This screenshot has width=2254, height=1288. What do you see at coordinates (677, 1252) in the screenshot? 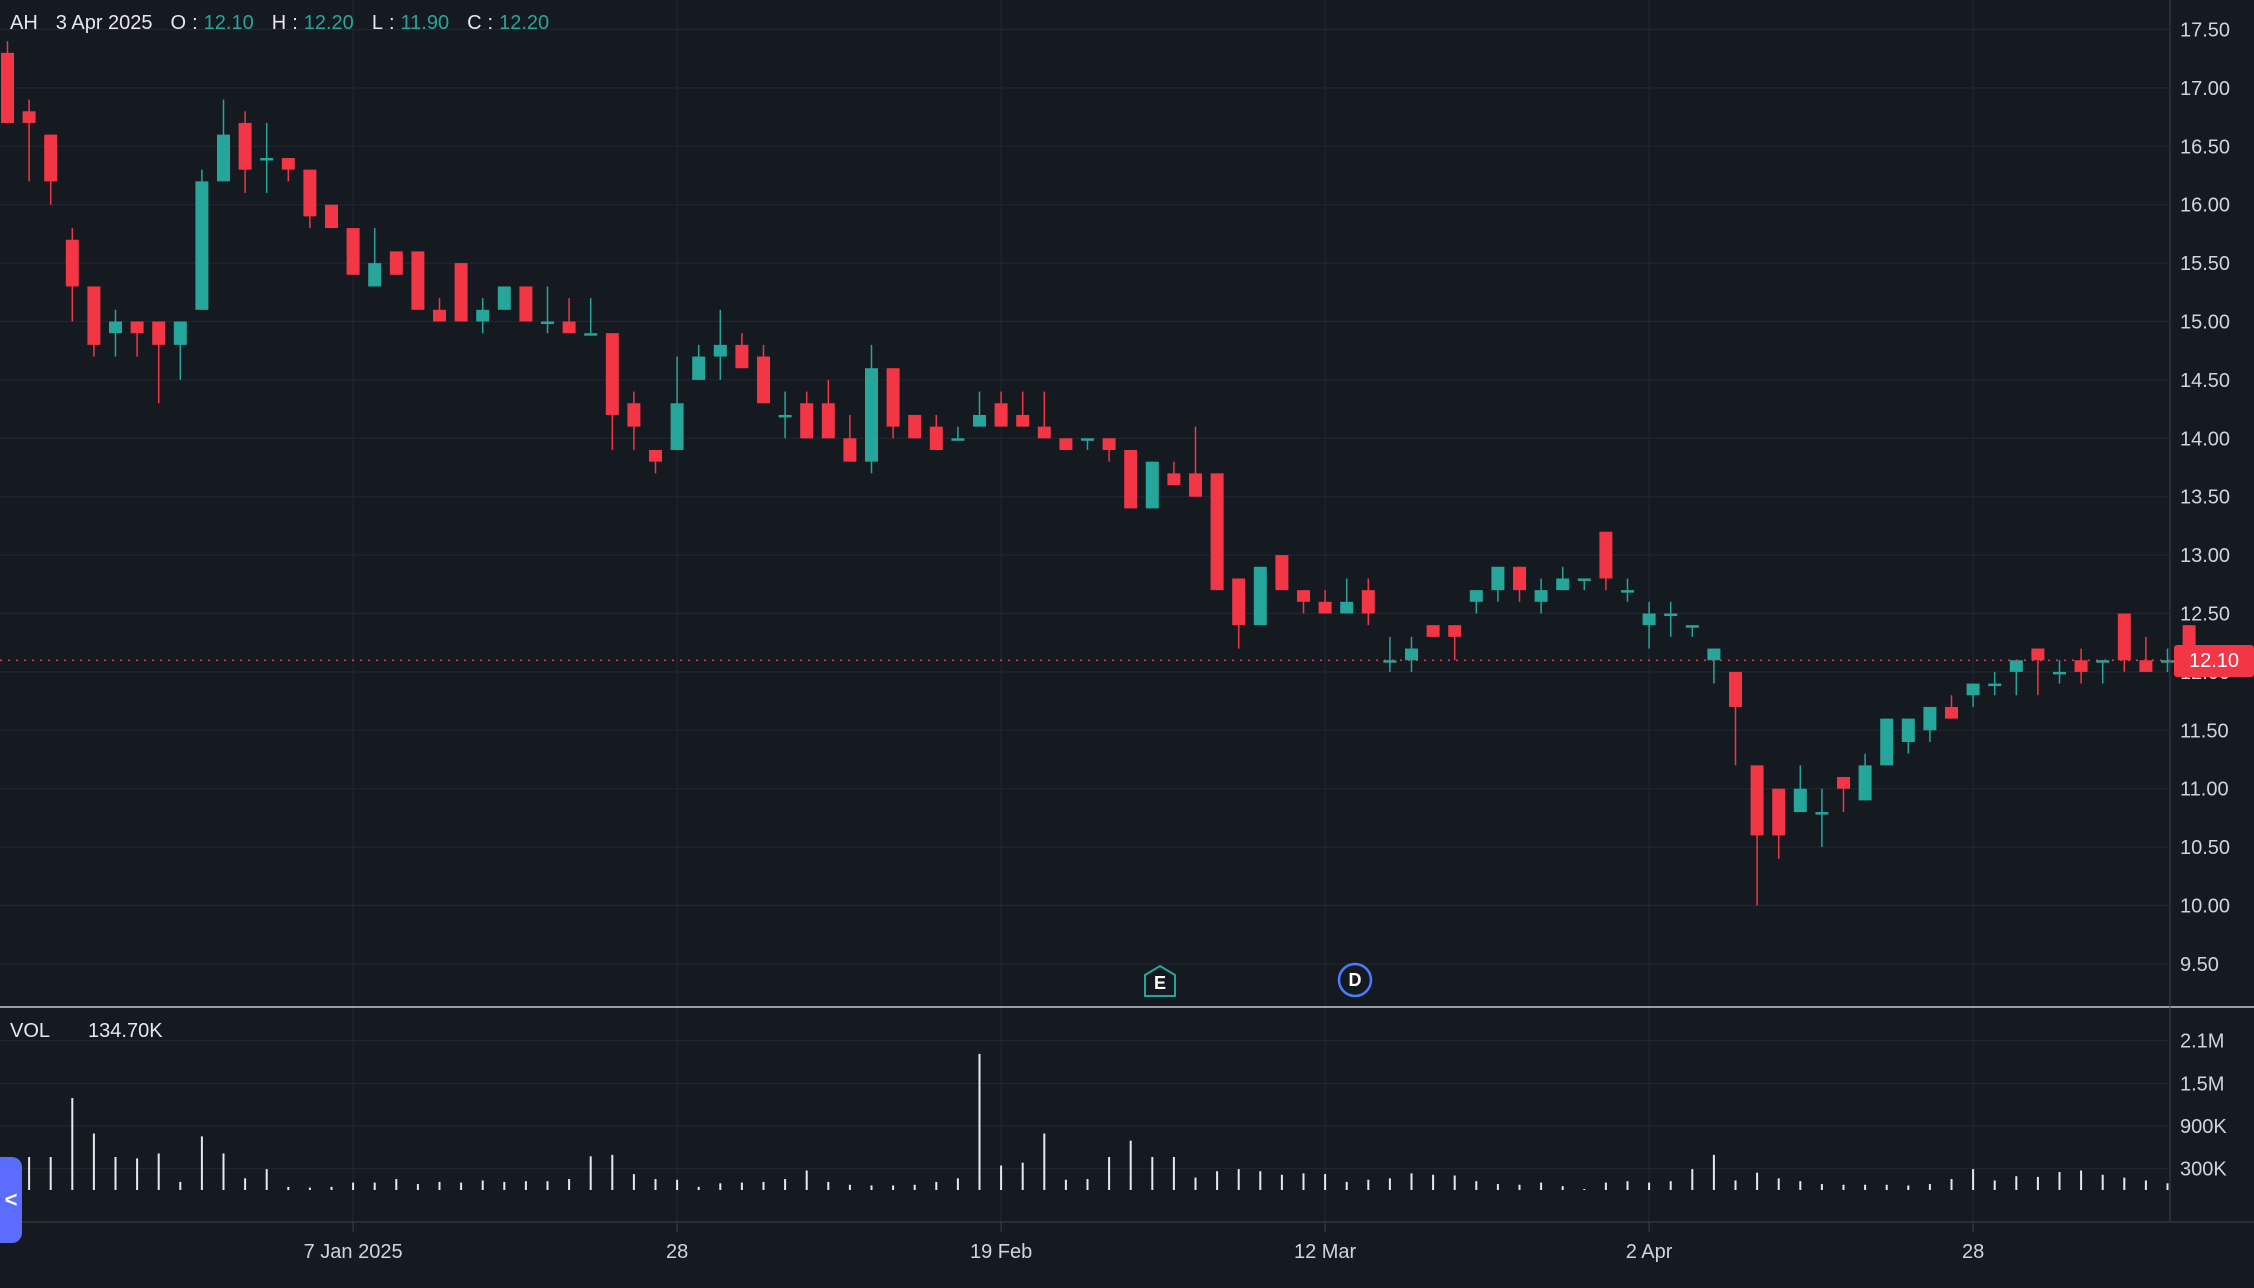
I see `time-tick-label: 28` at bounding box center [677, 1252].